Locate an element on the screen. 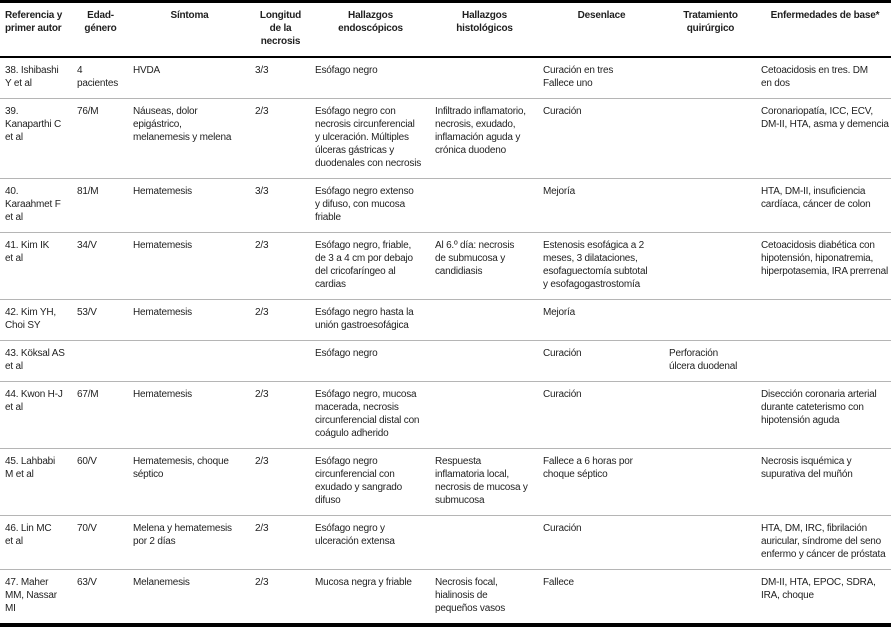 The width and height of the screenshot is (891, 630). column-header-desenlace: Desenlace is located at coordinates (601, 29).